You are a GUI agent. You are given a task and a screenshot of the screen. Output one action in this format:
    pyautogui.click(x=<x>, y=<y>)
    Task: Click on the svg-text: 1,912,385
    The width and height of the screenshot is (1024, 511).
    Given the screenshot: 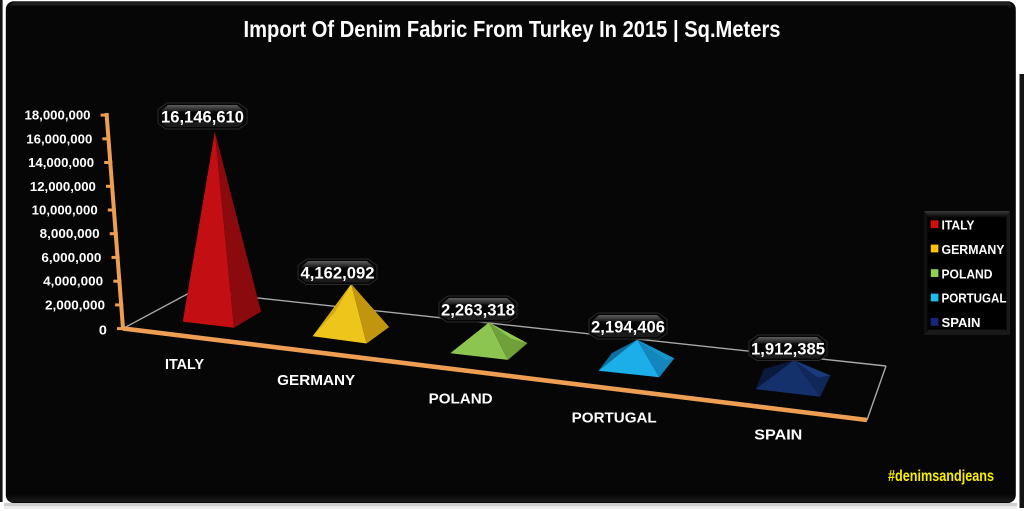 What is the action you would take?
    pyautogui.click(x=788, y=349)
    